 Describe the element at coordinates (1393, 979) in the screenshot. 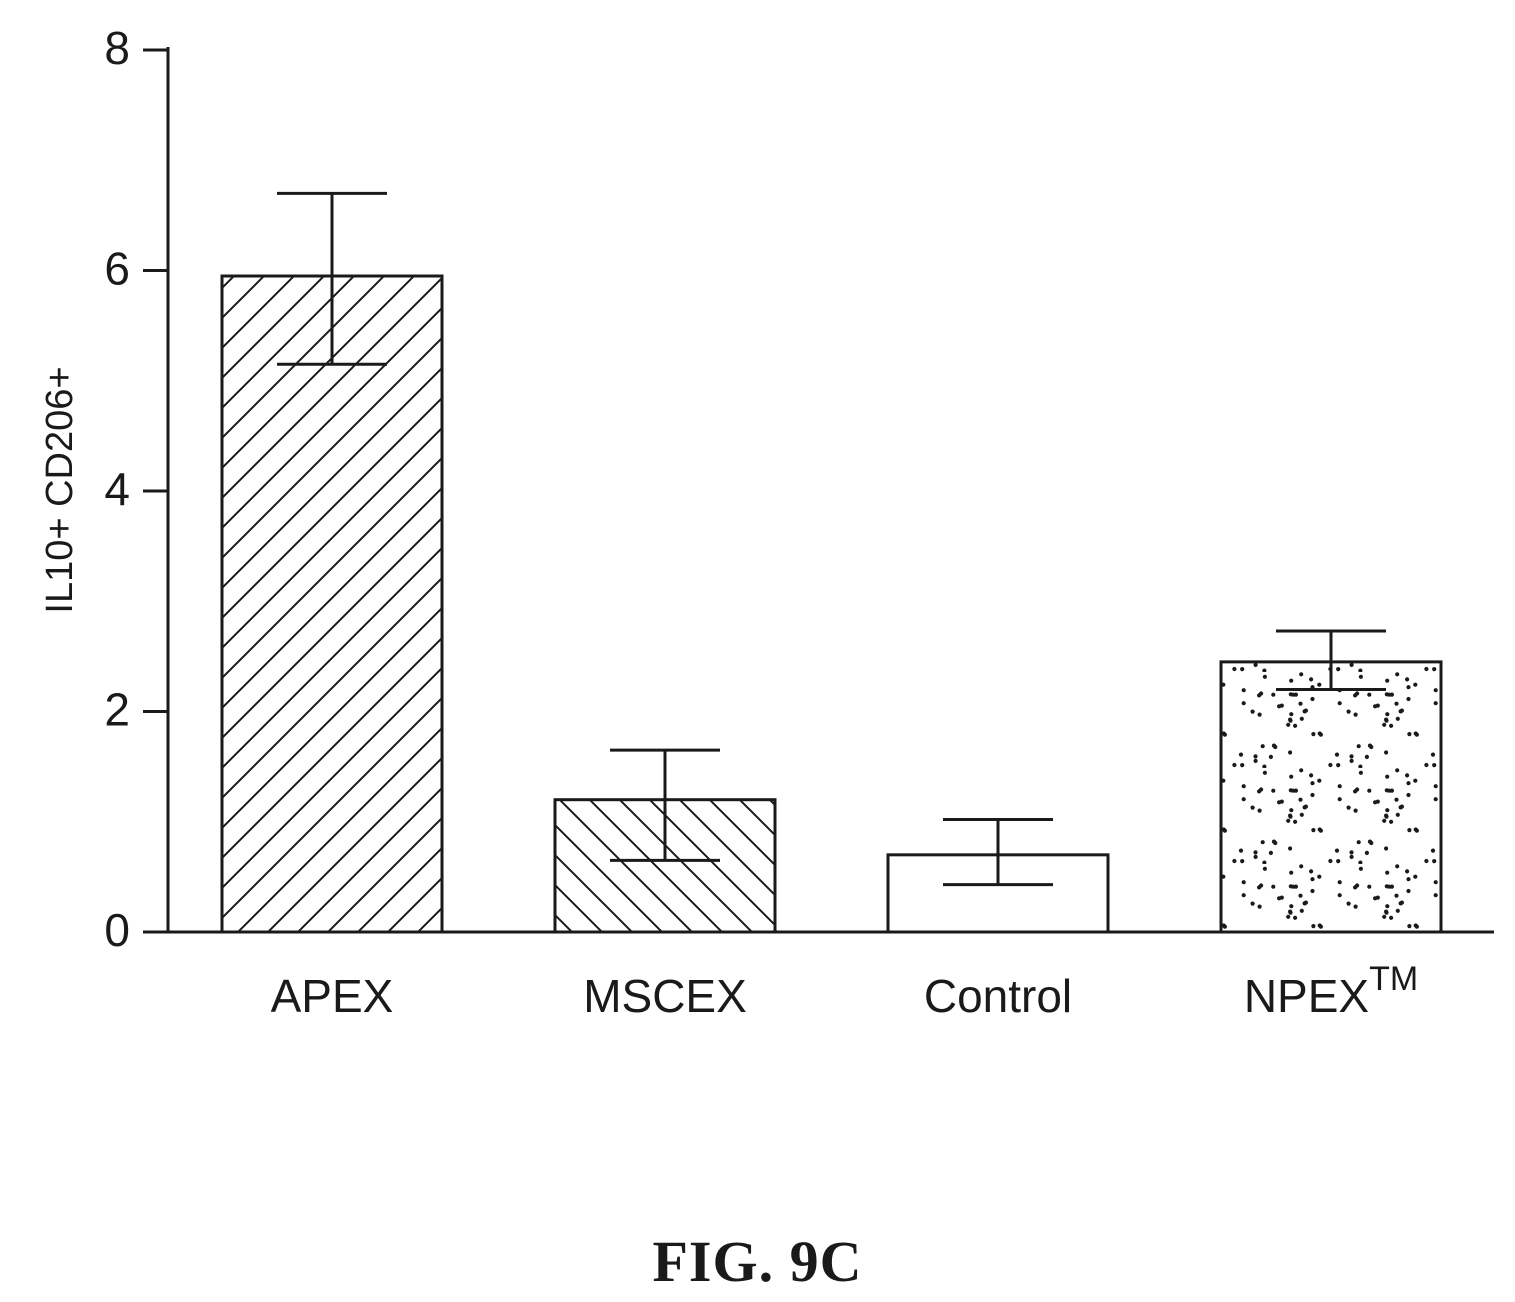

I see `x-tick-label-superscript: TM` at that location.